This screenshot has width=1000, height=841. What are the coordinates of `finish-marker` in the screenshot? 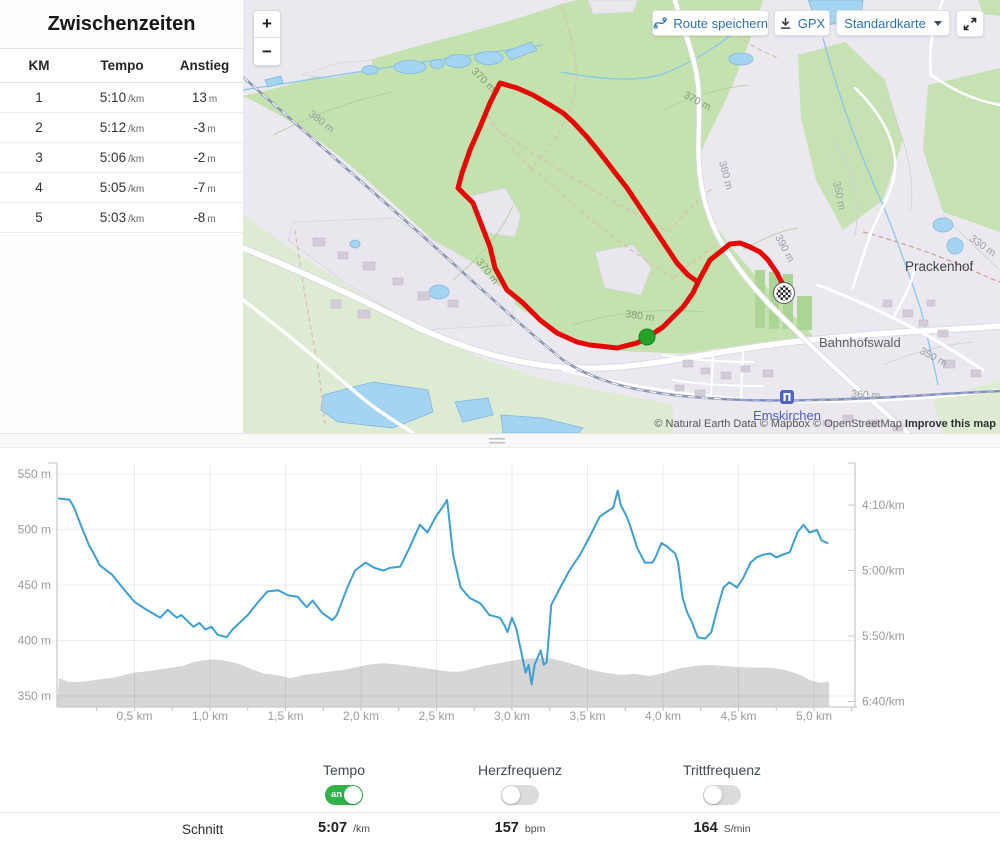 It's located at (784, 293).